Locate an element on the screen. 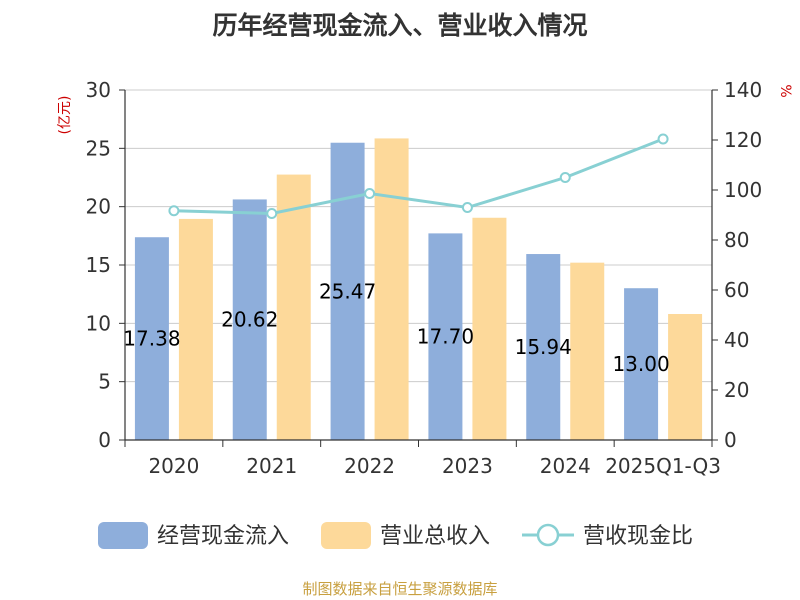 The height and width of the screenshot is (600, 800). x-tick-label: 2020 is located at coordinates (173, 466).